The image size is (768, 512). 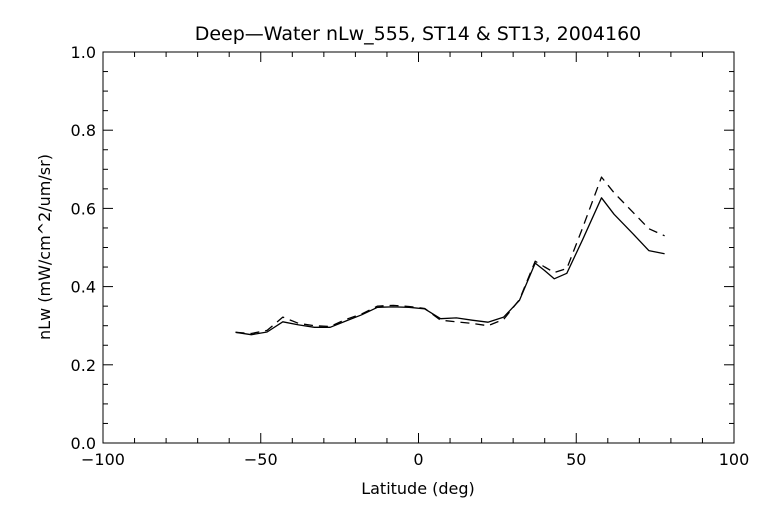 I want to click on x-tick-label: 0, so click(x=418, y=459).